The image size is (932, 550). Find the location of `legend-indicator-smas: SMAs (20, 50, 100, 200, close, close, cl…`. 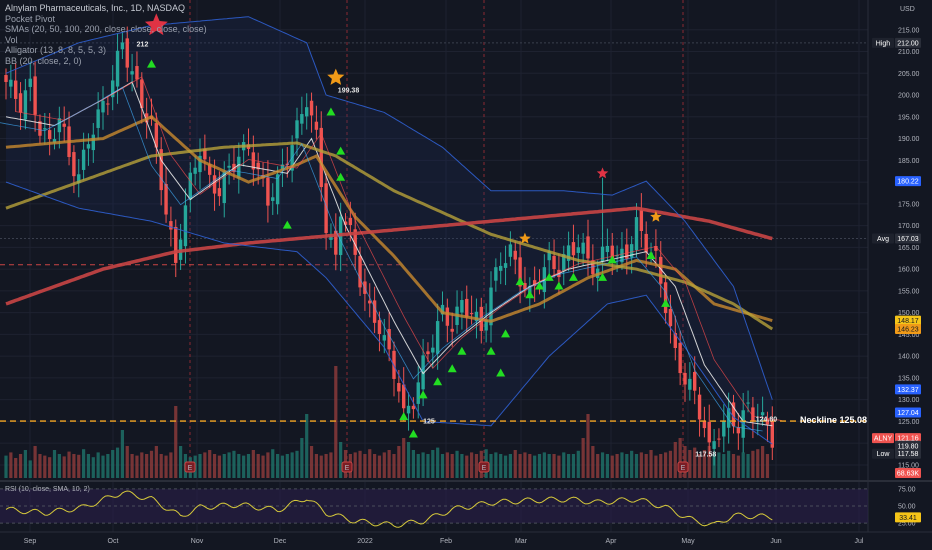

legend-indicator-smas: SMAs (20, 50, 100, 200, close, close, cl… is located at coordinates (106, 29).